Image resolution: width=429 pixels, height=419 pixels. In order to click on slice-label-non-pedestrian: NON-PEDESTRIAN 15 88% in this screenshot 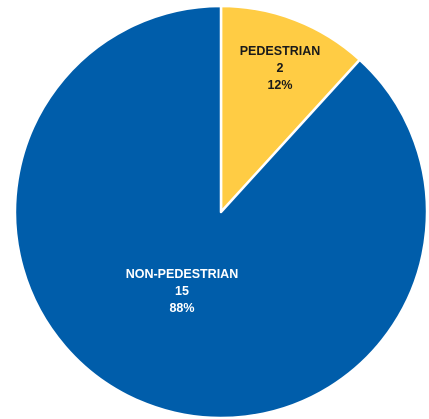, I will do `click(182, 291)`.